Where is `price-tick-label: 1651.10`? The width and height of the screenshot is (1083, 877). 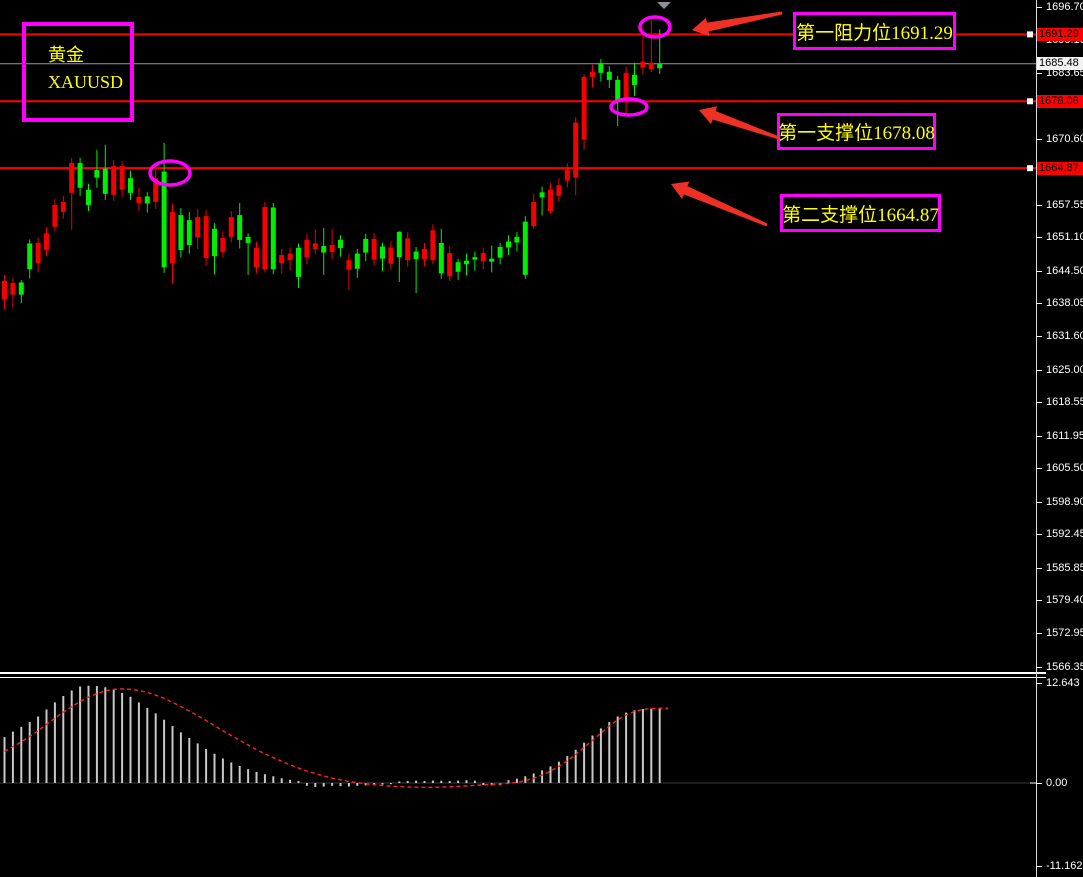 price-tick-label: 1651.10 is located at coordinates (1059, 237).